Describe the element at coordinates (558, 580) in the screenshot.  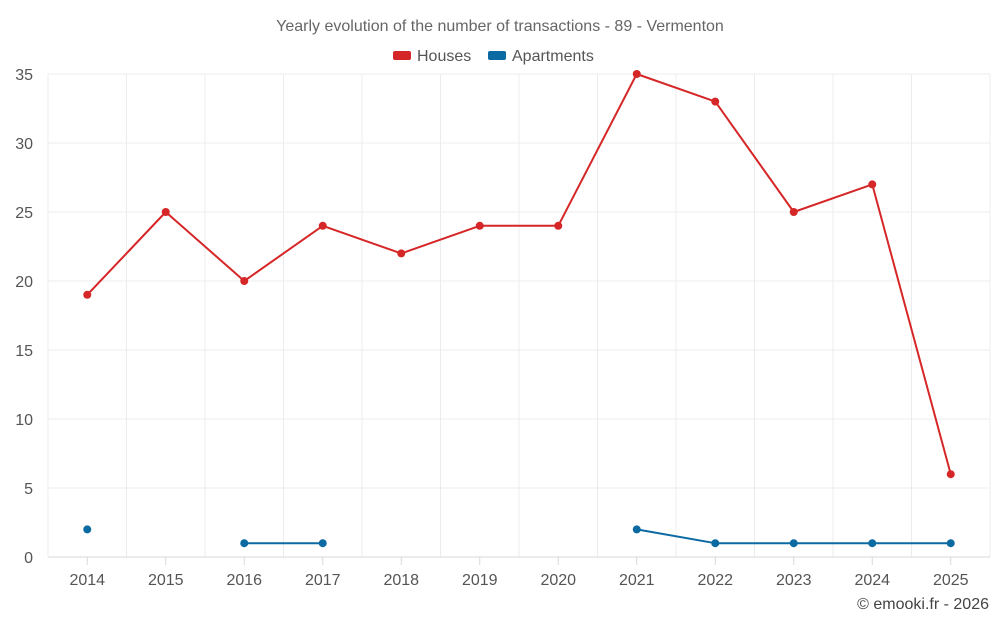
I see `x-tick-label: 2020` at that location.